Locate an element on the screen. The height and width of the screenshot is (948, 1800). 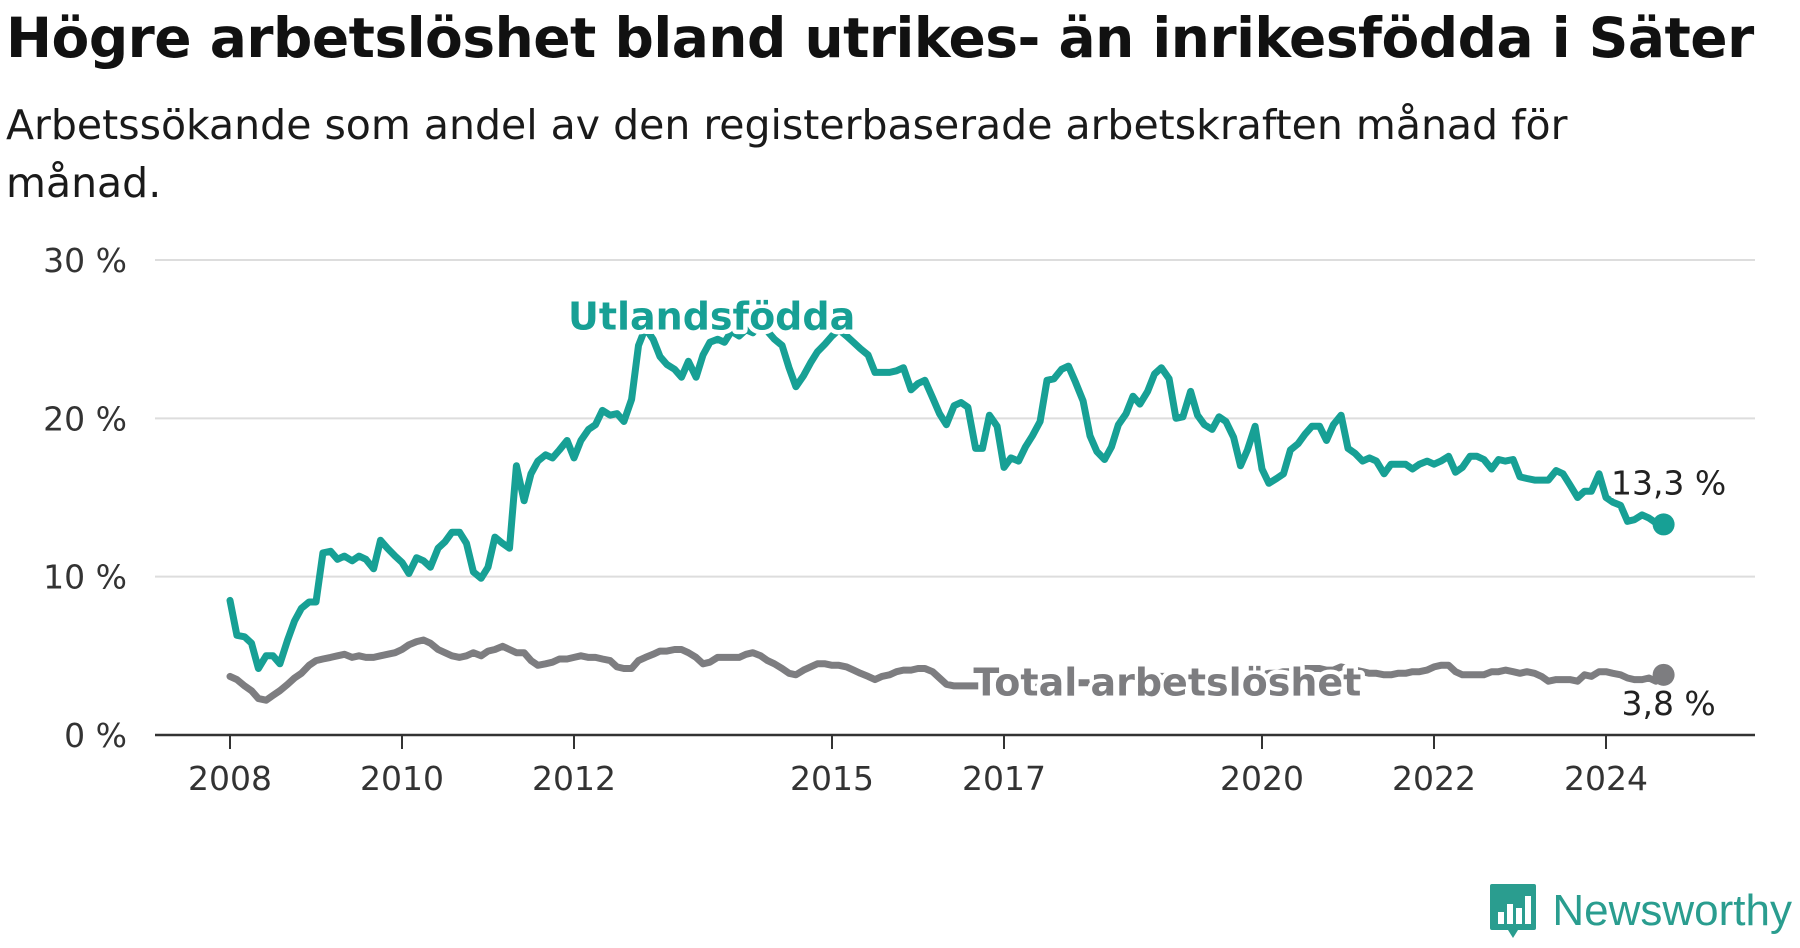
x-axis-labels: 2008 2010 2012 2015 2017 2020 2022 2024 is located at coordinates (918, 778).